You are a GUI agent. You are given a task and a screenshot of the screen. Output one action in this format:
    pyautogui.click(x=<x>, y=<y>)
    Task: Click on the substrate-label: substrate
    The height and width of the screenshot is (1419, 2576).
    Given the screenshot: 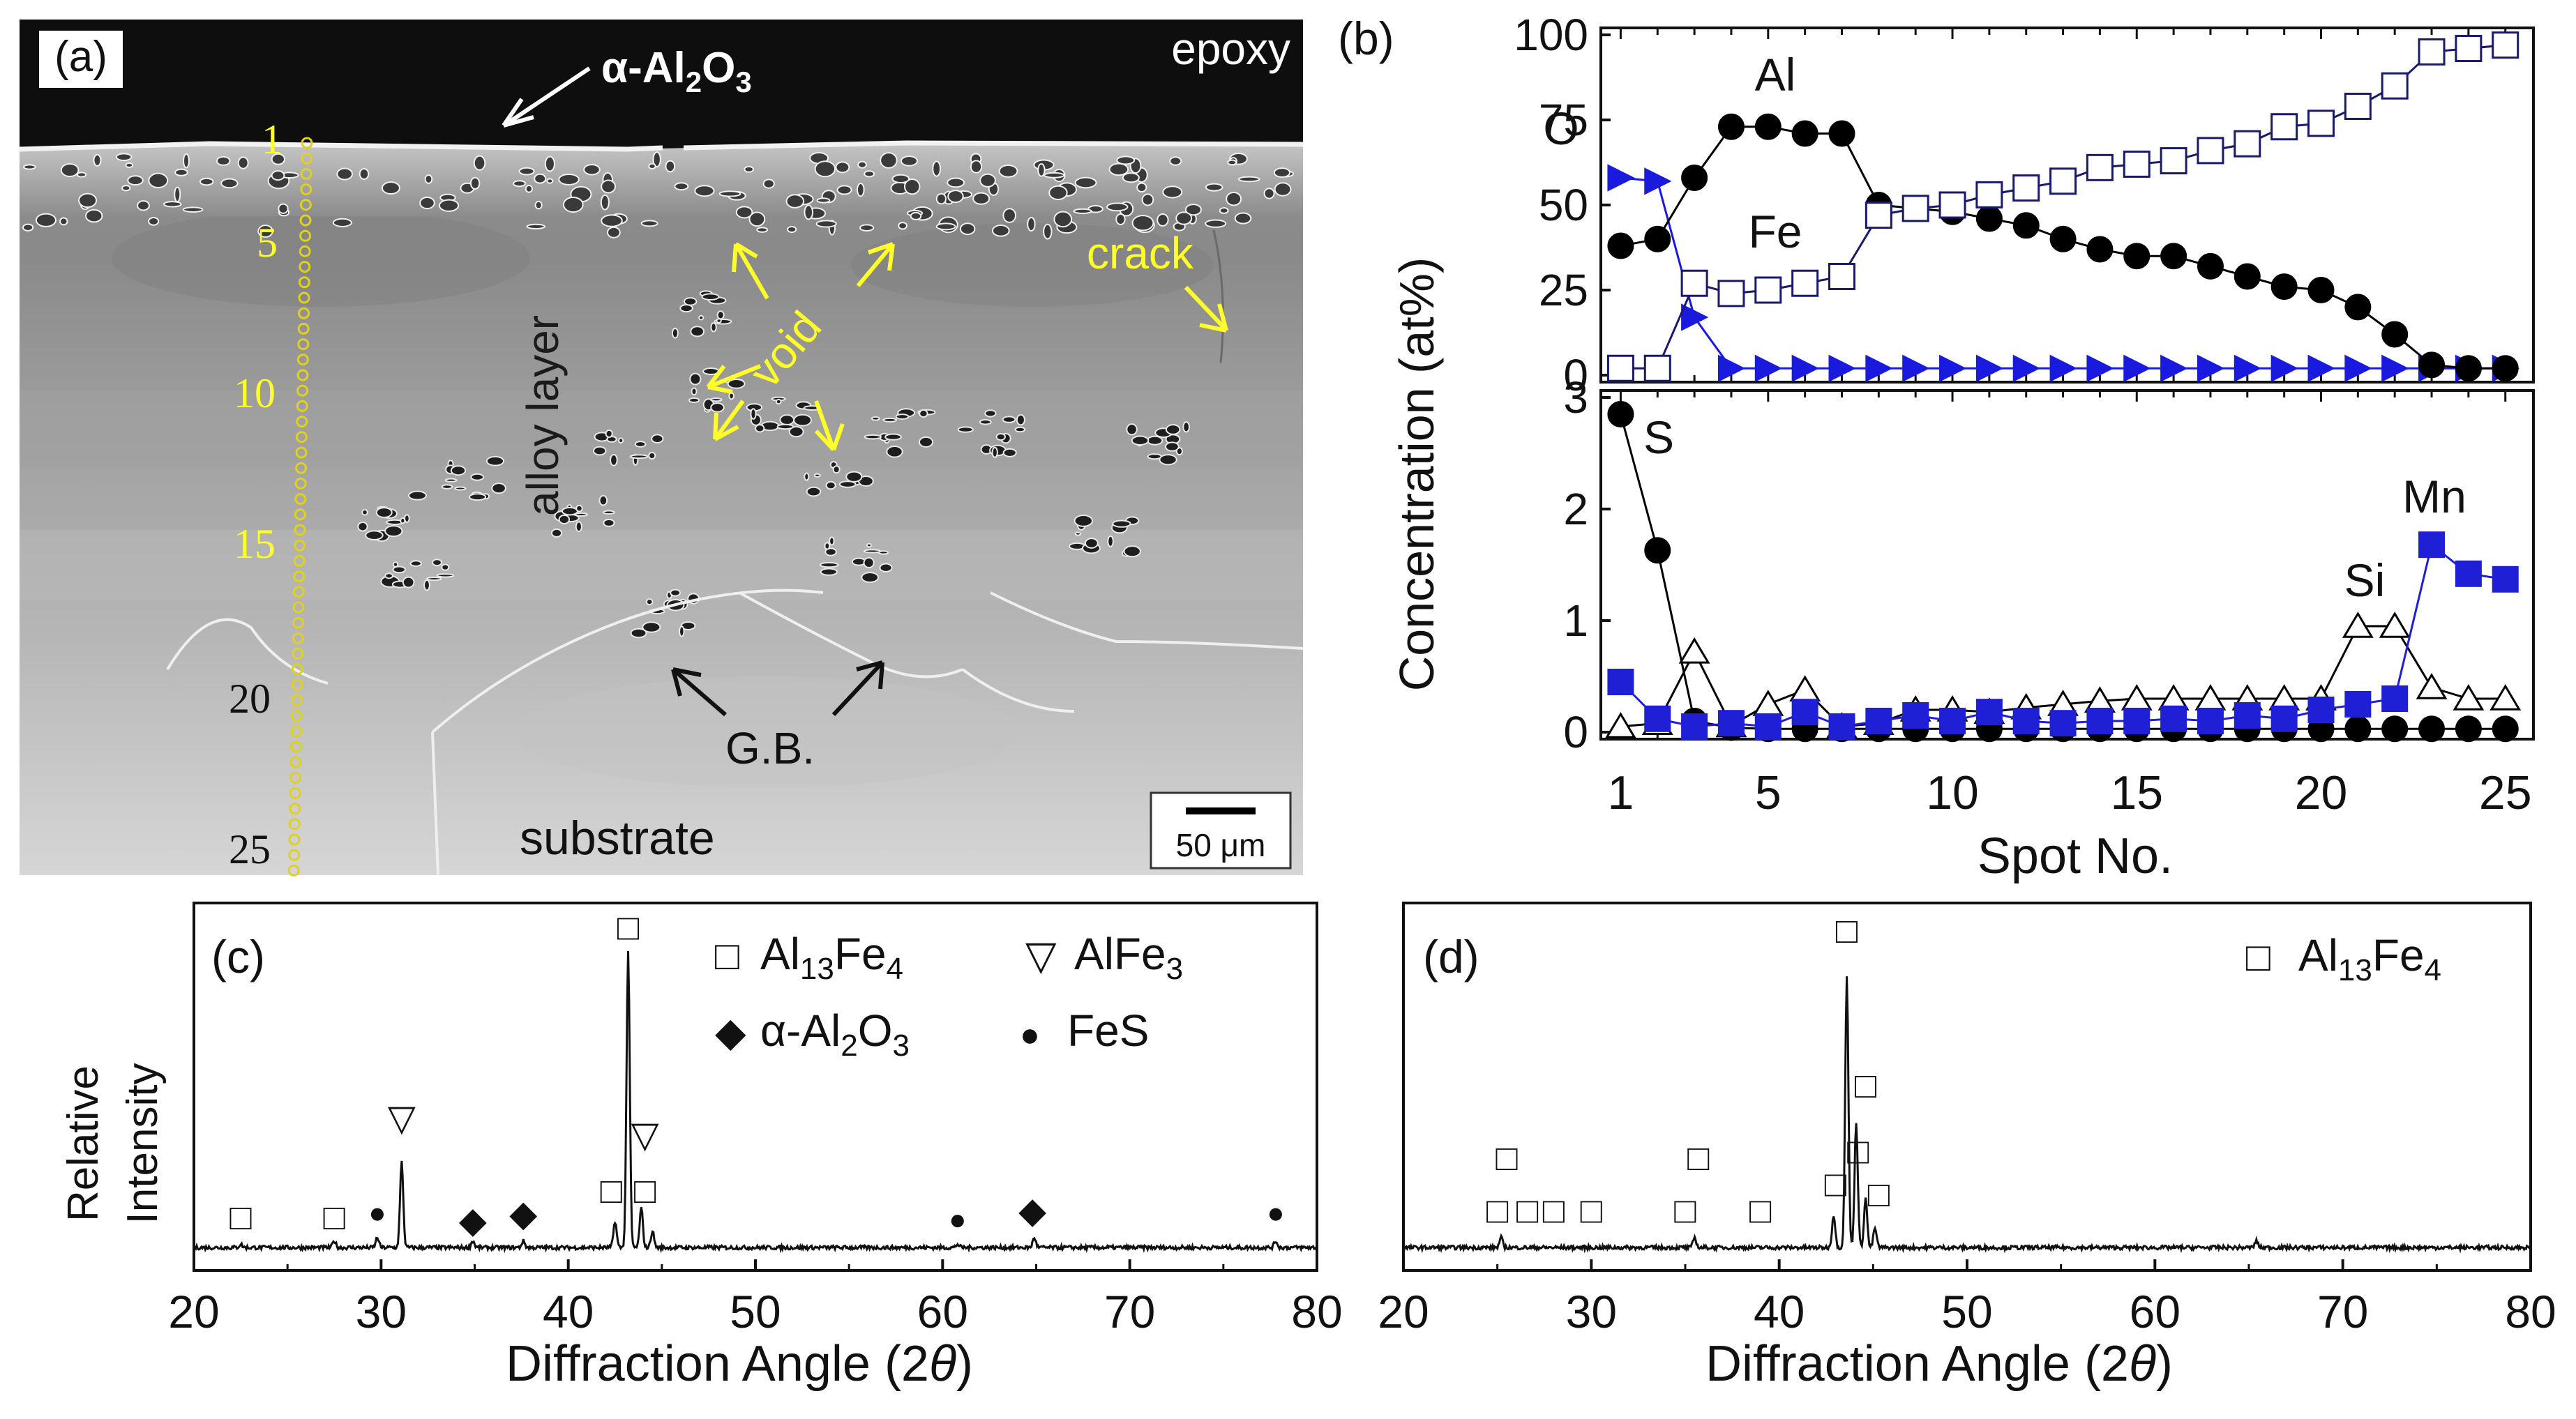 What is the action you would take?
    pyautogui.click(x=617, y=838)
    